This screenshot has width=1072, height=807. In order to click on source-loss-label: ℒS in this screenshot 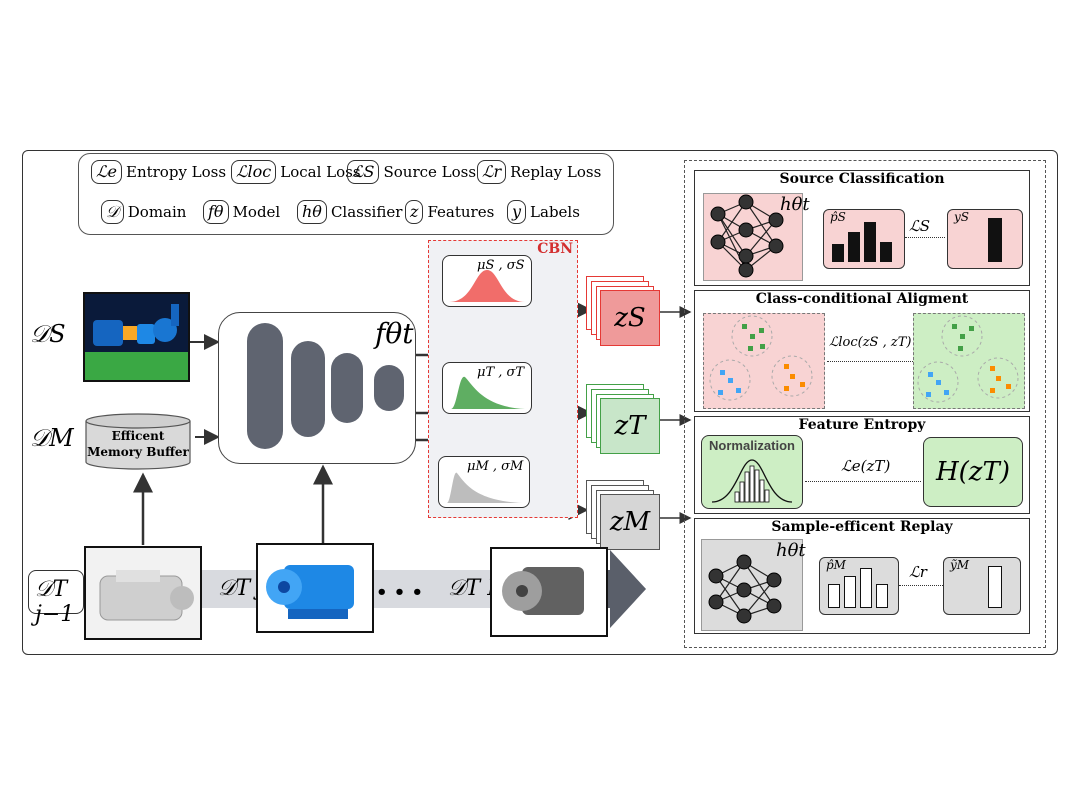, I will do `click(920, 226)`.